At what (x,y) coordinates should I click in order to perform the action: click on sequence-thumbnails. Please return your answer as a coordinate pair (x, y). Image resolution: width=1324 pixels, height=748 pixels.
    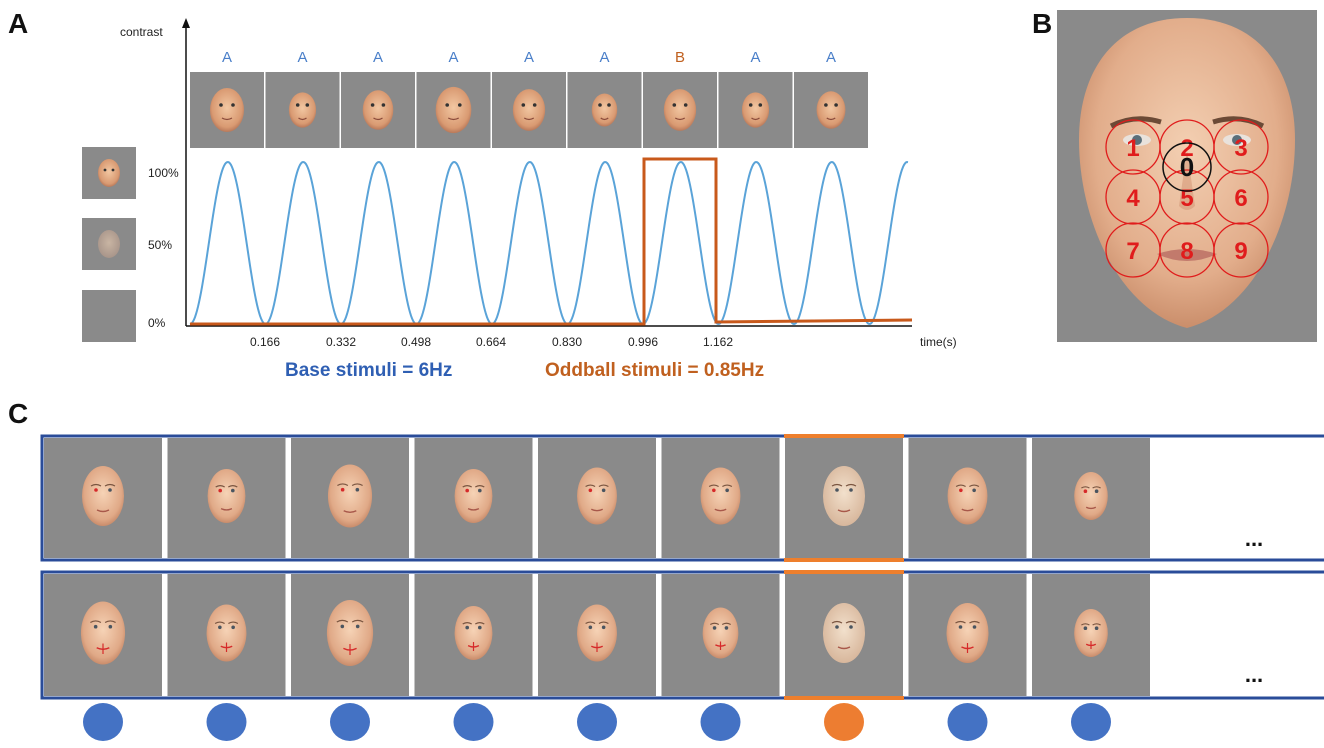
    Looking at the image, I should click on (529, 110).